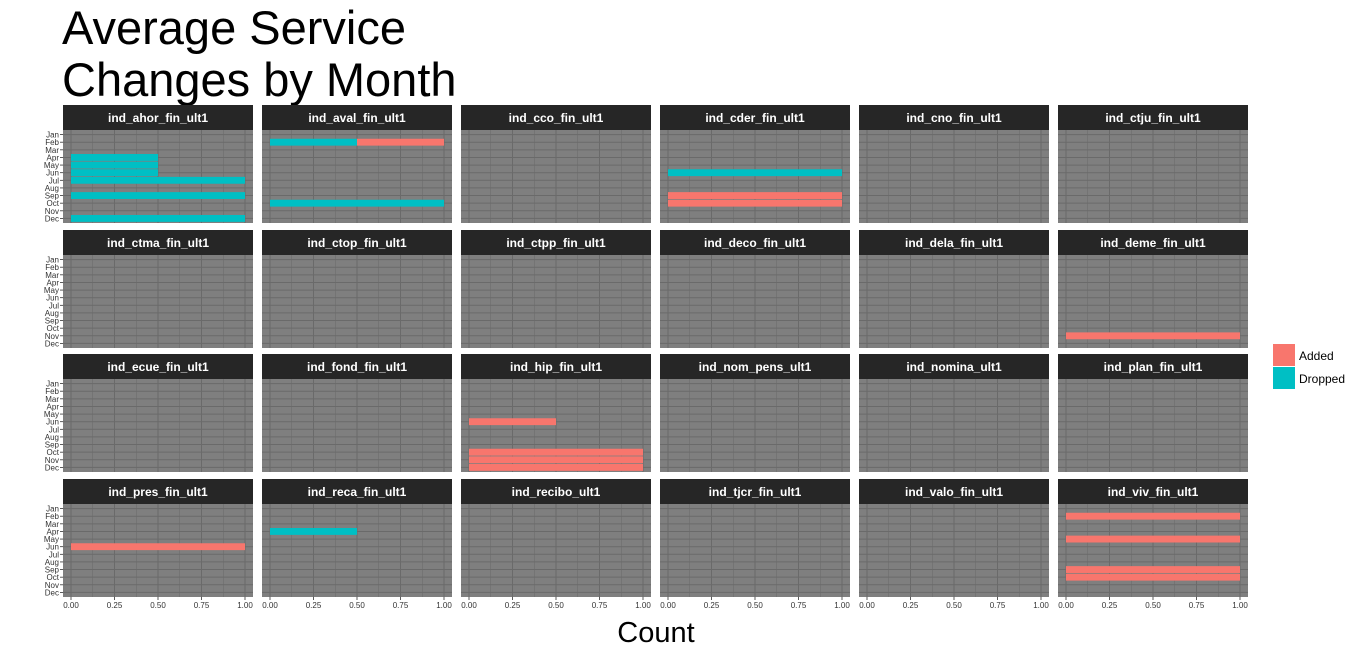 This screenshot has width=1362, height=650. What do you see at coordinates (556, 367) in the screenshot?
I see `facet-label: ind_hip_fin_ult1` at bounding box center [556, 367].